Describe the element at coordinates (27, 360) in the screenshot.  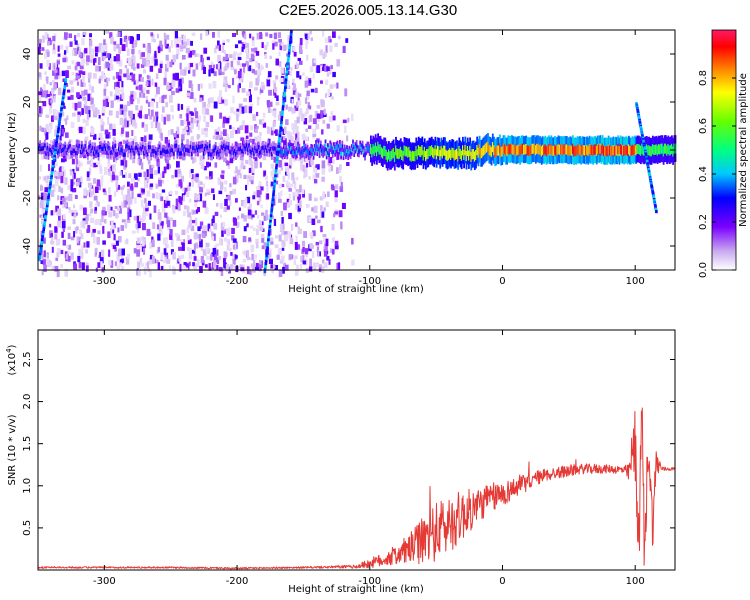
I see `y-tick-label: 2.5` at that location.